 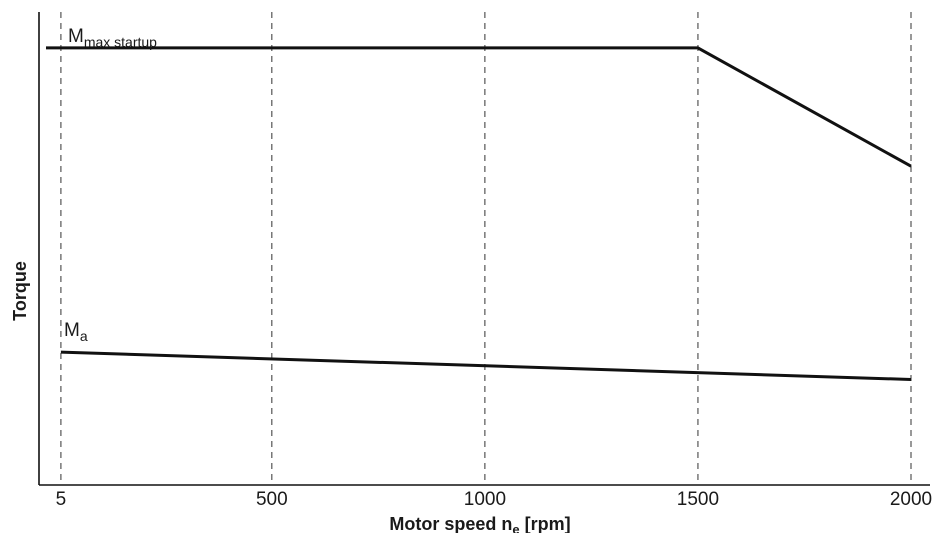 I want to click on x-tick-label: 2000, so click(x=911, y=499).